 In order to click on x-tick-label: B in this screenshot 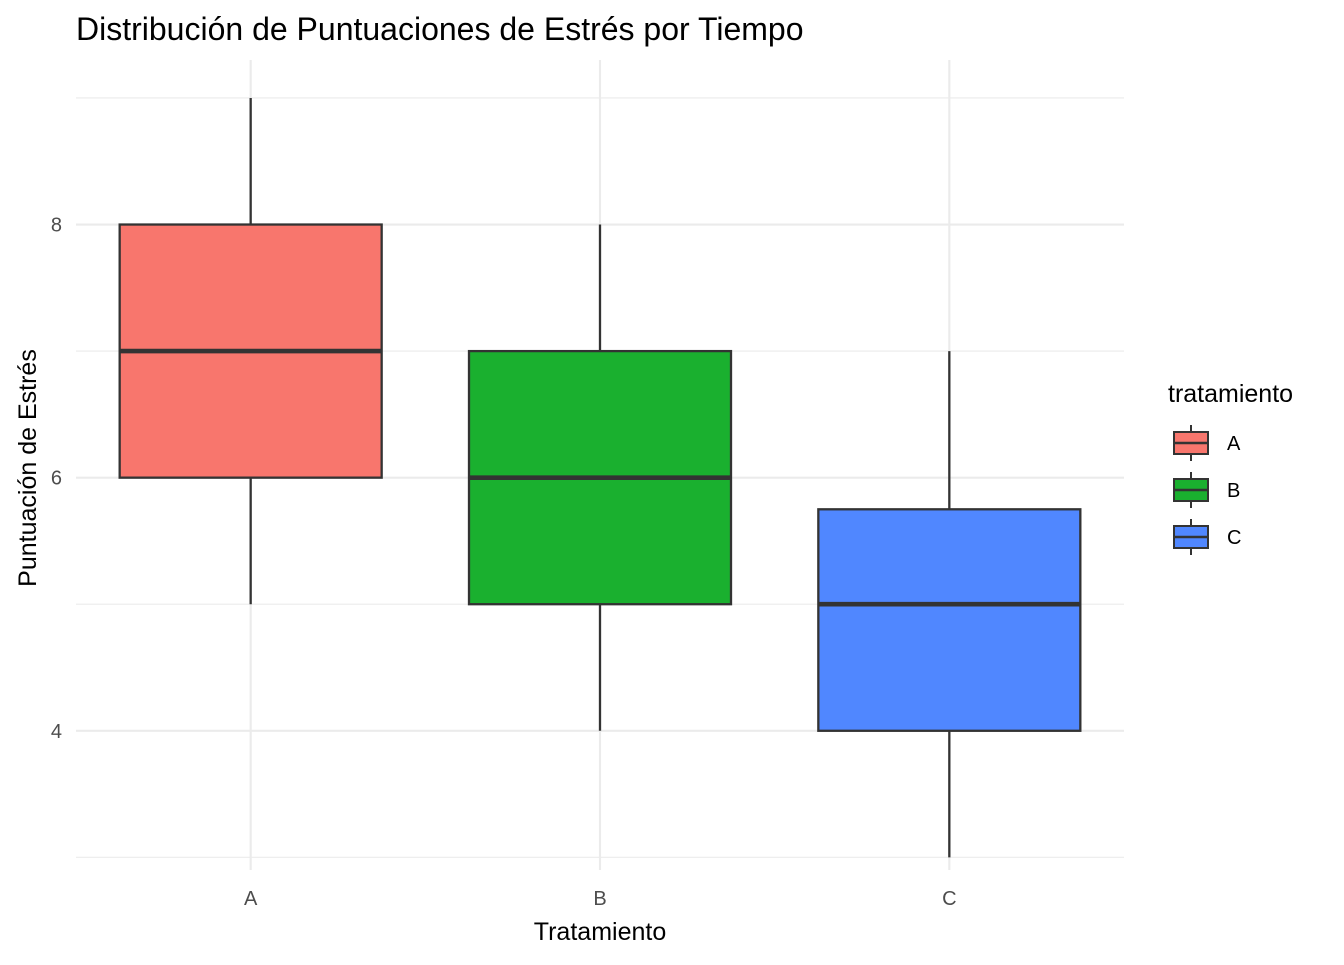, I will do `click(599, 899)`.